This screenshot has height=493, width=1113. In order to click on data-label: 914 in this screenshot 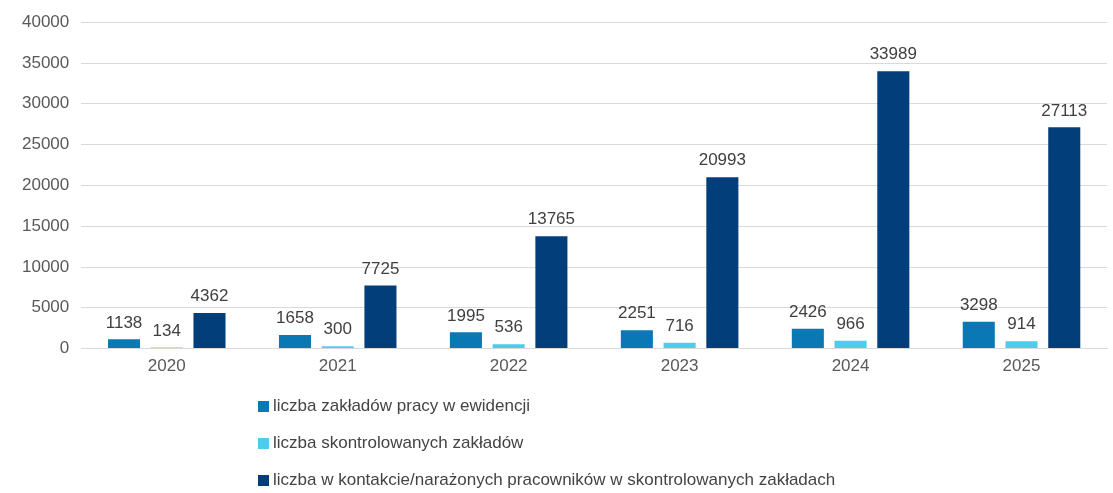, I will do `click(1021, 324)`.